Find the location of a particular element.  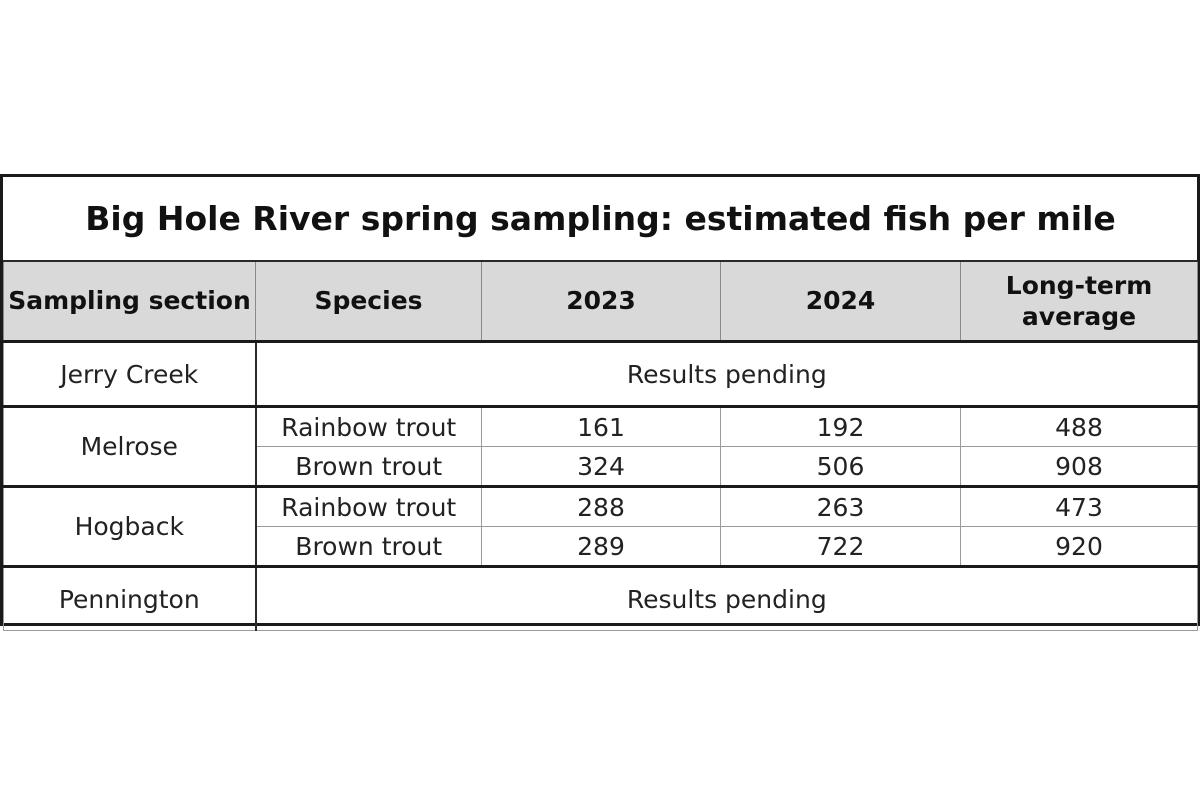

section-name: Jerry Creek is located at coordinates (130, 374).